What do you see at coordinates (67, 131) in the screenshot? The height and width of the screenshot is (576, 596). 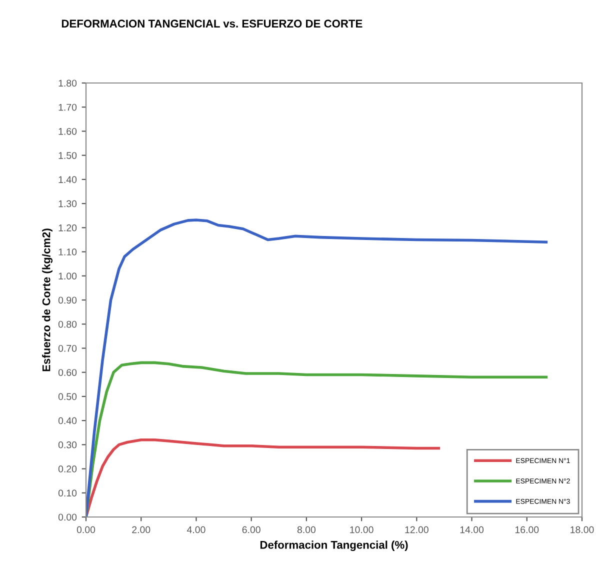 I see `y-tick-label: 1.60` at bounding box center [67, 131].